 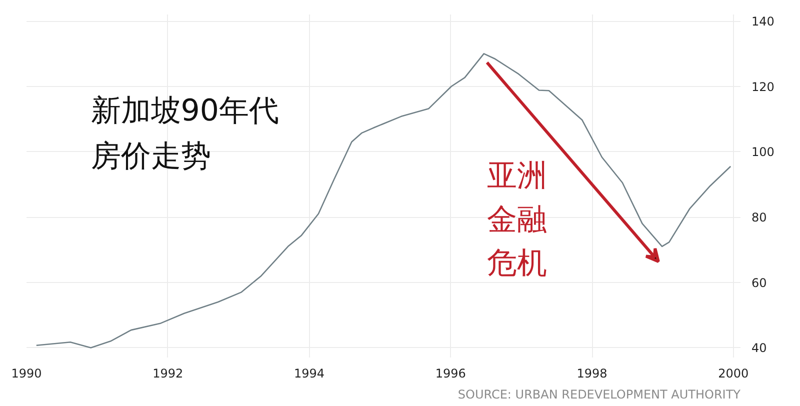 What do you see at coordinates (759, 283) in the screenshot?
I see `y-tick-label: 60` at bounding box center [759, 283].